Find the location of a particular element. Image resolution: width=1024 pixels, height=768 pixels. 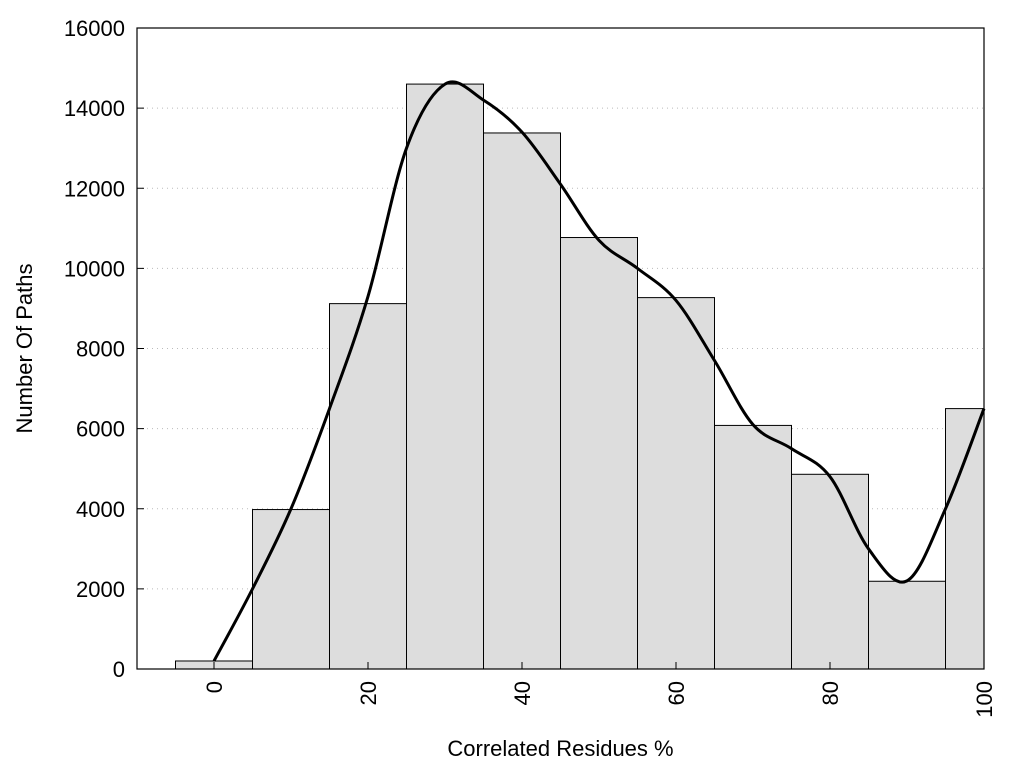

x-tick-label-20: 20 is located at coordinates (368, 693).